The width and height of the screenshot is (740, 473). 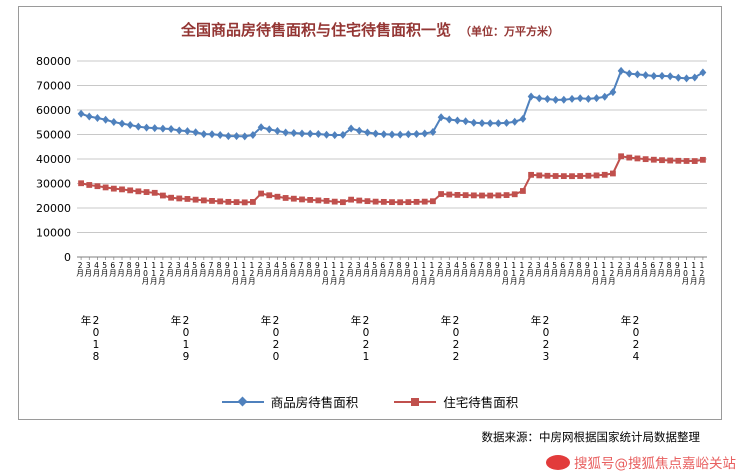 What do you see at coordinates (541, 339) in the screenshot?
I see `x-year-label: 2023年` at bounding box center [541, 339].